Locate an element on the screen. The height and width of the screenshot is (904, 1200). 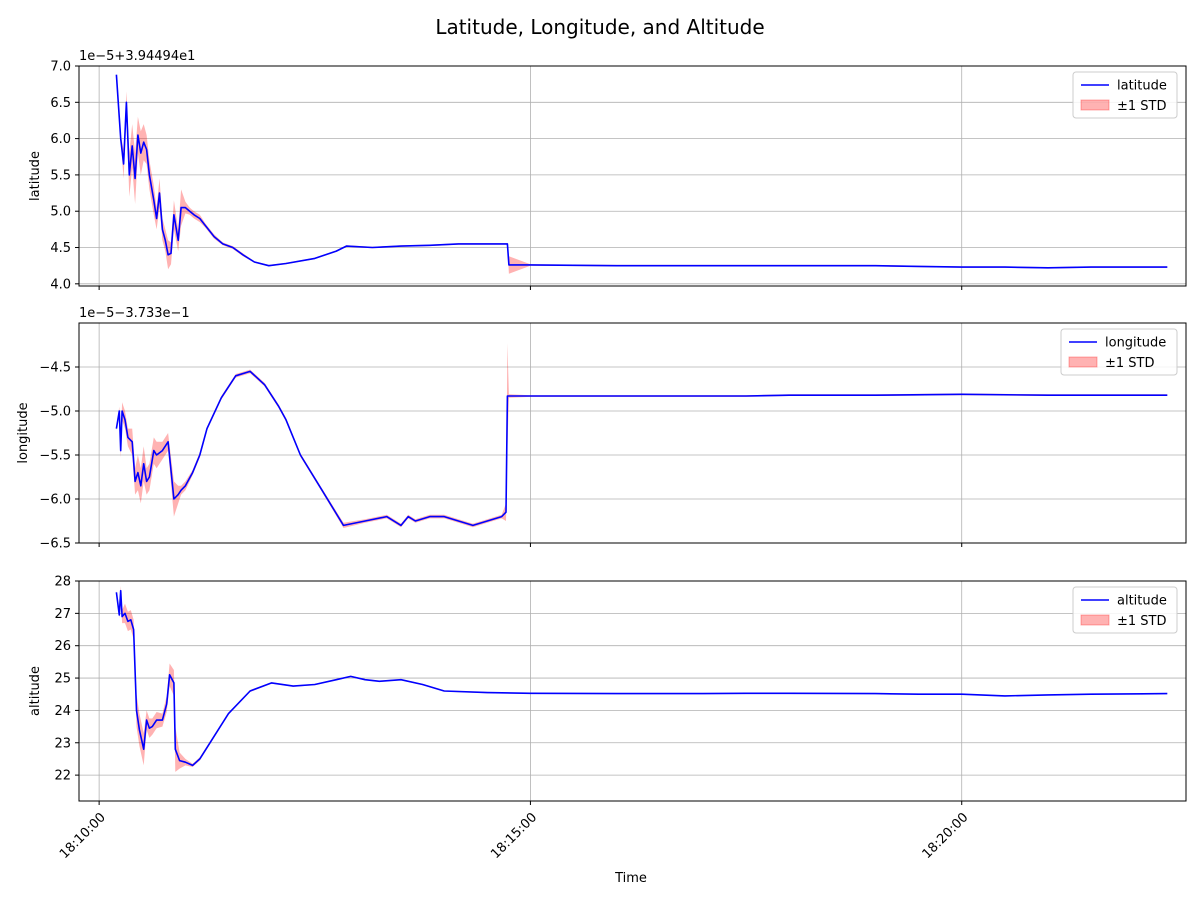
altitude-y-axis-label: altitude is located at coordinates (35, 691).